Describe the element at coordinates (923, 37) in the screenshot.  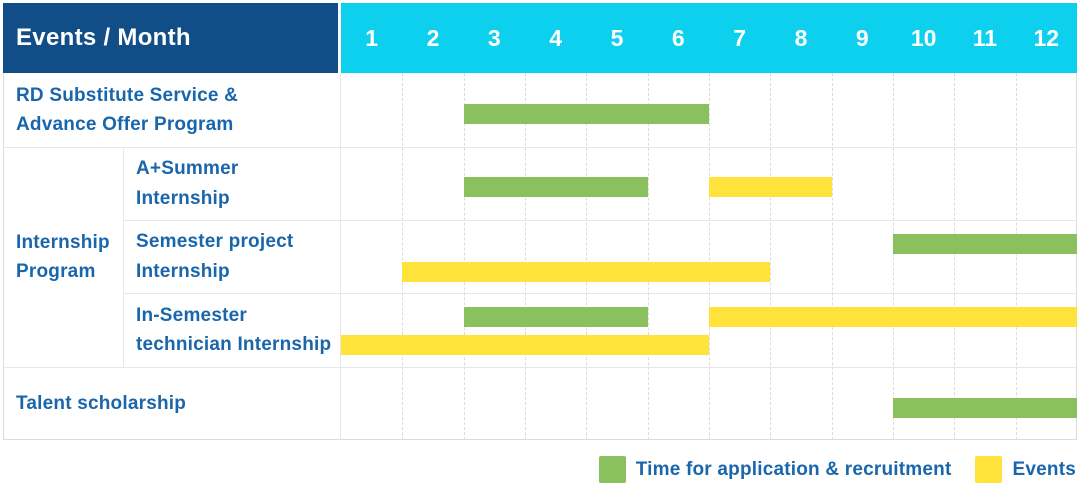
I see `month-header-cell: 10` at that location.